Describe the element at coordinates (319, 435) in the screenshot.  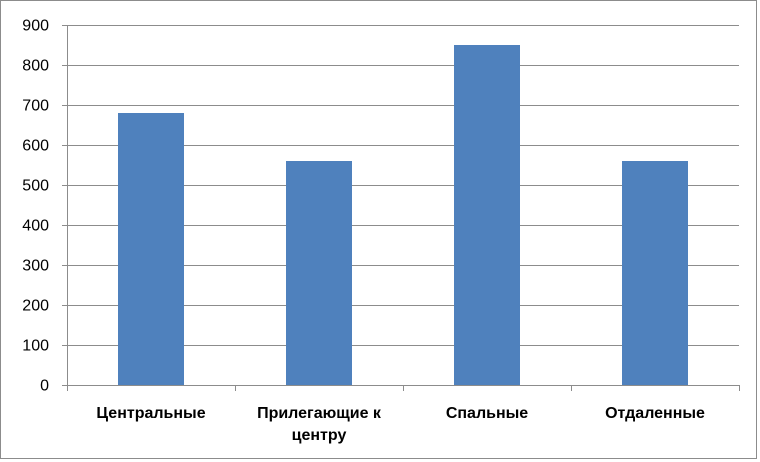
I see `x-category-label-line: центру` at that location.